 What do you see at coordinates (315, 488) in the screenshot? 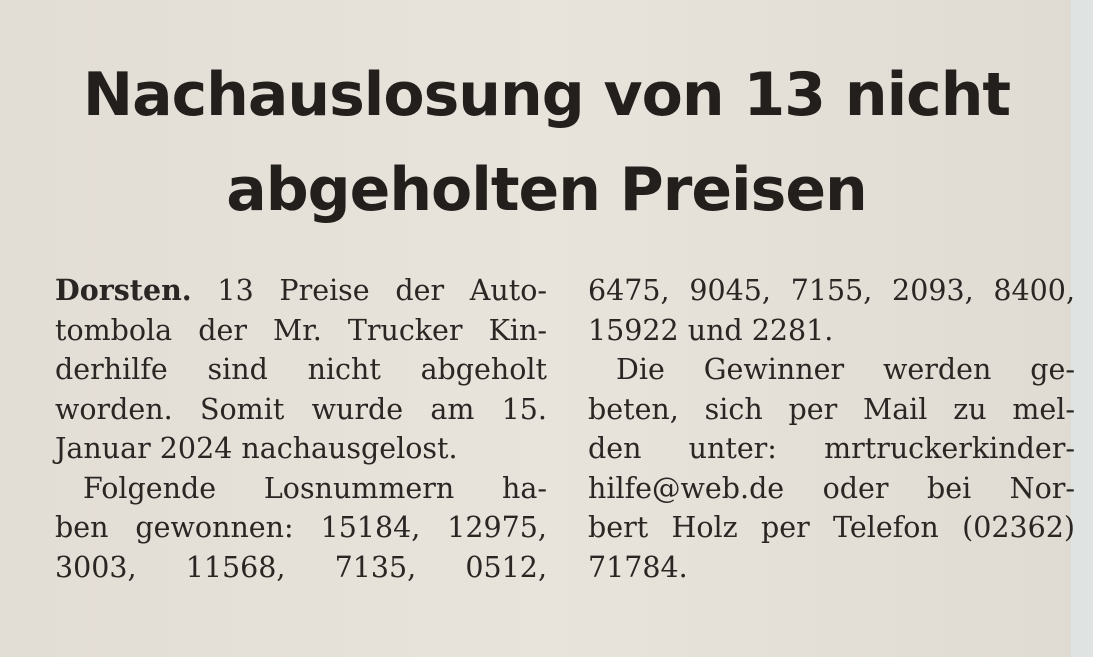
I see `body-line: Folgende Losnummern ha-` at bounding box center [315, 488].